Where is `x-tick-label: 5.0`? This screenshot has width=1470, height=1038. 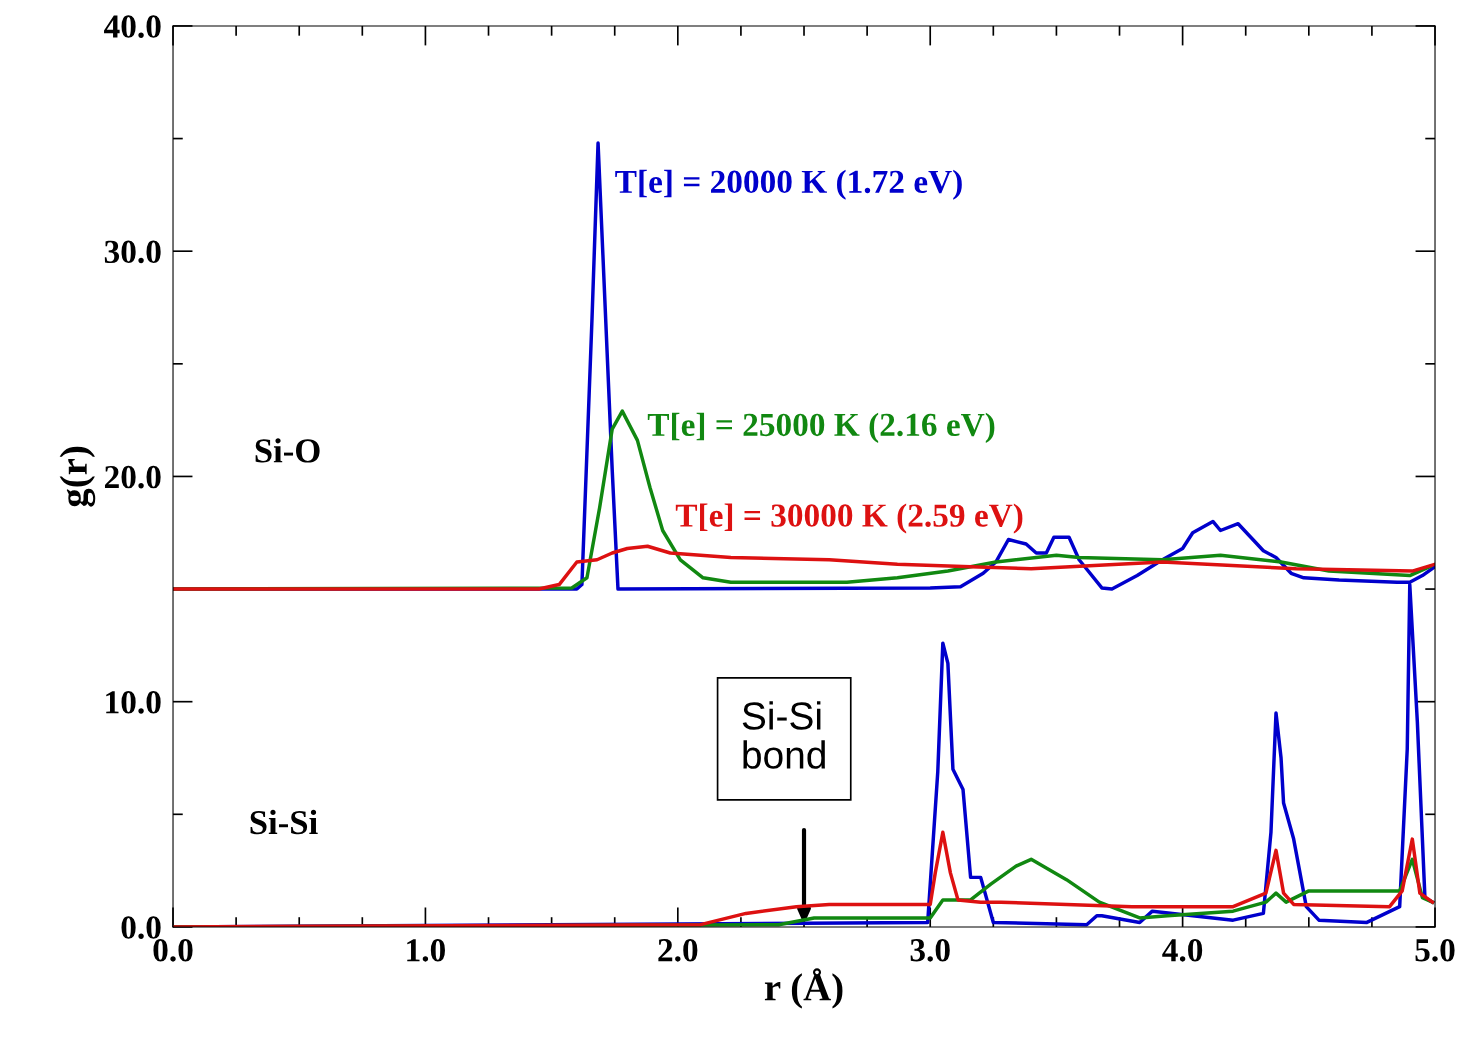
x-tick-label: 5.0 is located at coordinates (1435, 950).